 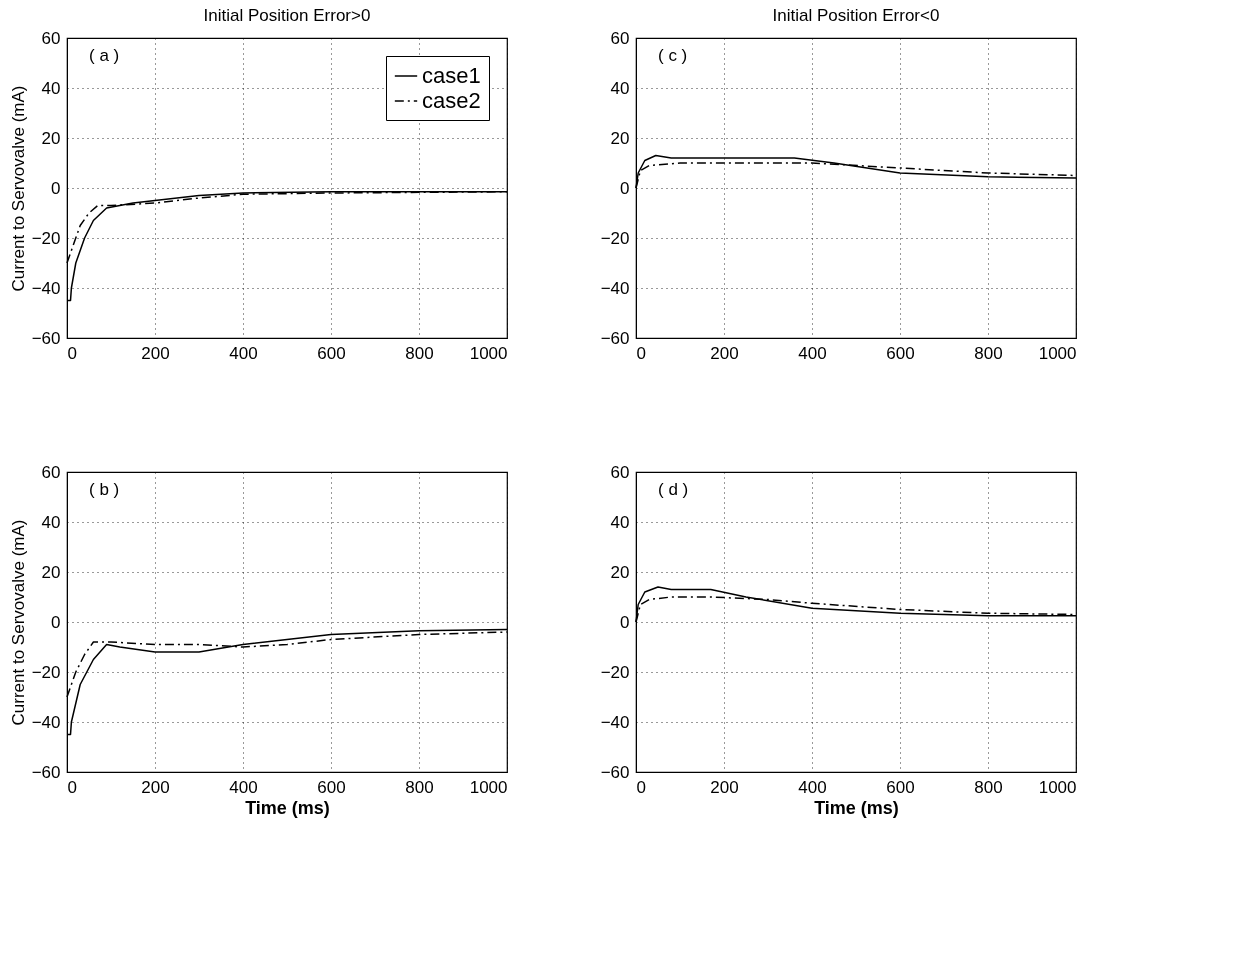 I want to click on chart-title: Initial Position Error>0, so click(x=287, y=15).